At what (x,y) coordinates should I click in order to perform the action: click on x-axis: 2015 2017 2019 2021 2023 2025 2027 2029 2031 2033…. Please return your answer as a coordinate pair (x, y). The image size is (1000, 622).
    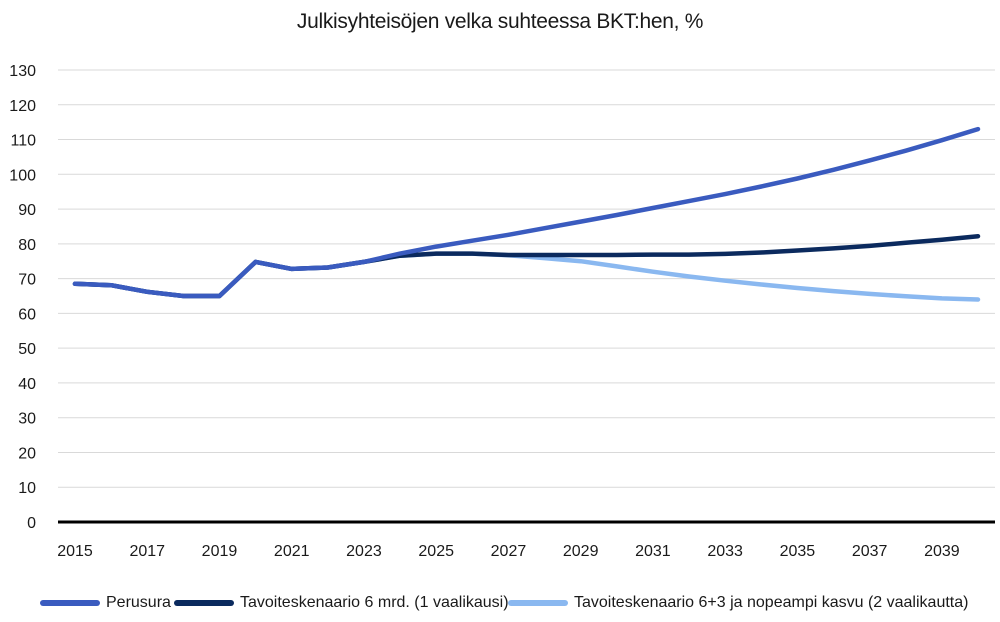
    Looking at the image, I should click on (526, 540).